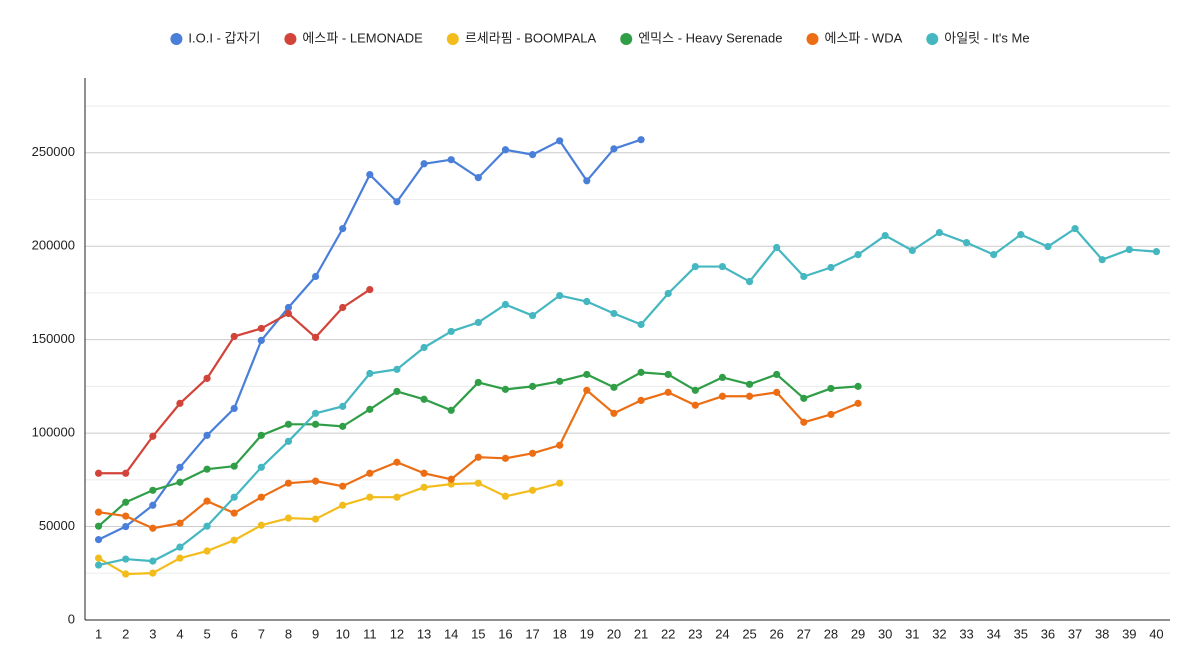  What do you see at coordinates (531, 37) in the screenshot?
I see `legend-label: 르세라핌 - BOOMPALA` at bounding box center [531, 37].